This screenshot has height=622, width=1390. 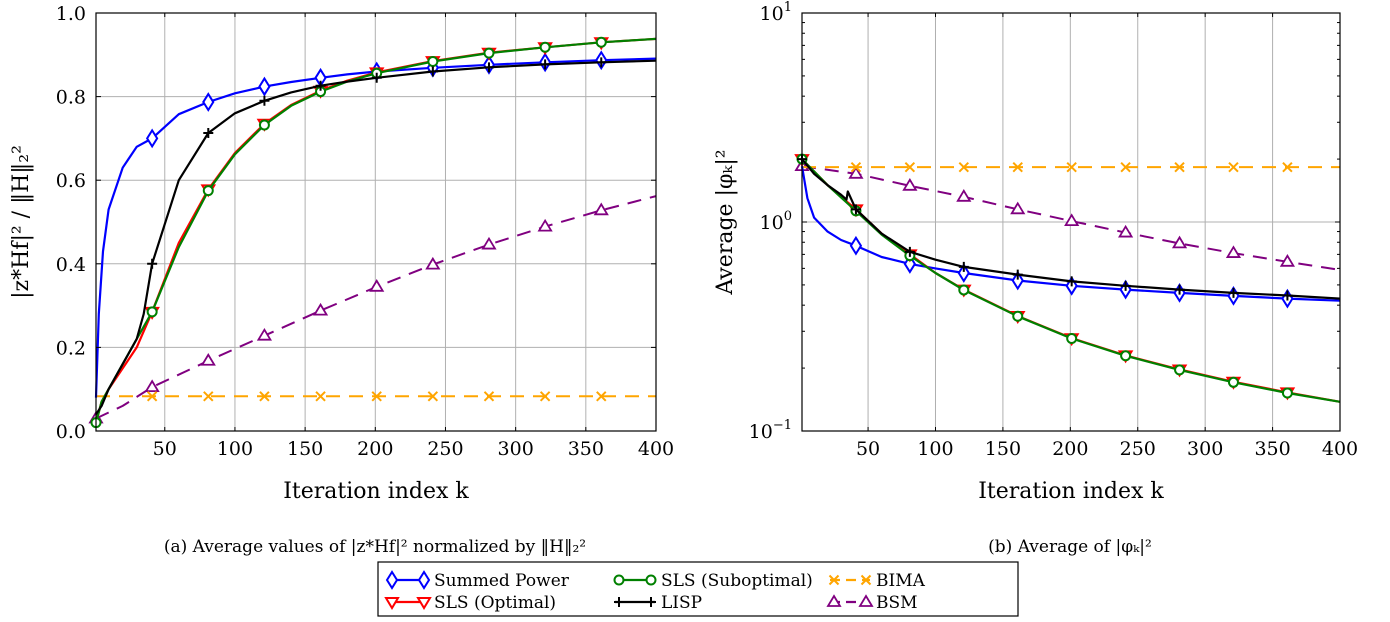 I want to click on series-bsm, so click(x=1067, y=214).